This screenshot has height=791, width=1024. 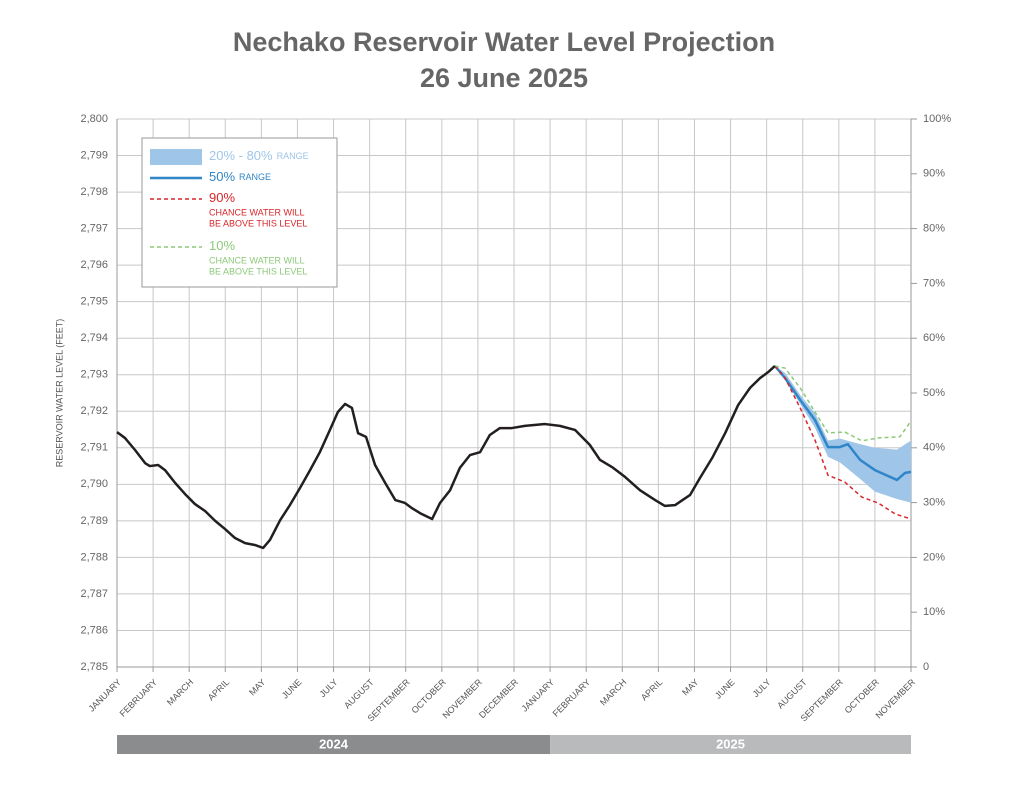 I want to click on range-band, so click(x=842, y=434).